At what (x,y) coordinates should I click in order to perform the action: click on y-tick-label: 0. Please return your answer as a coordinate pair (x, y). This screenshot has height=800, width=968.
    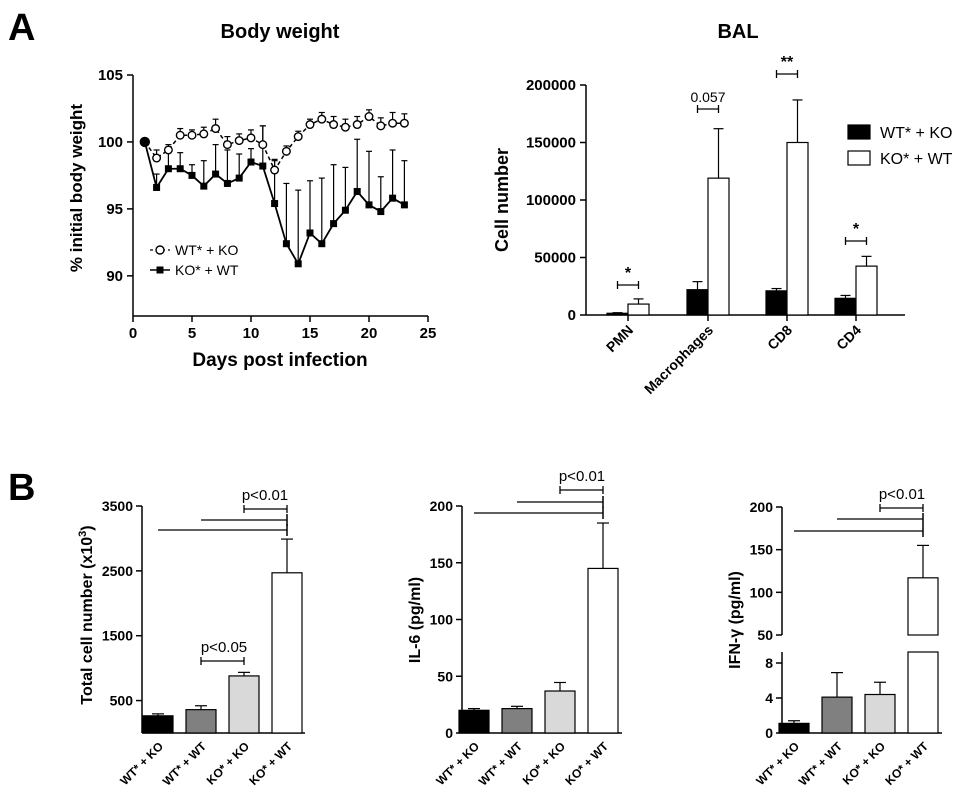
    Looking at the image, I should click on (769, 733).